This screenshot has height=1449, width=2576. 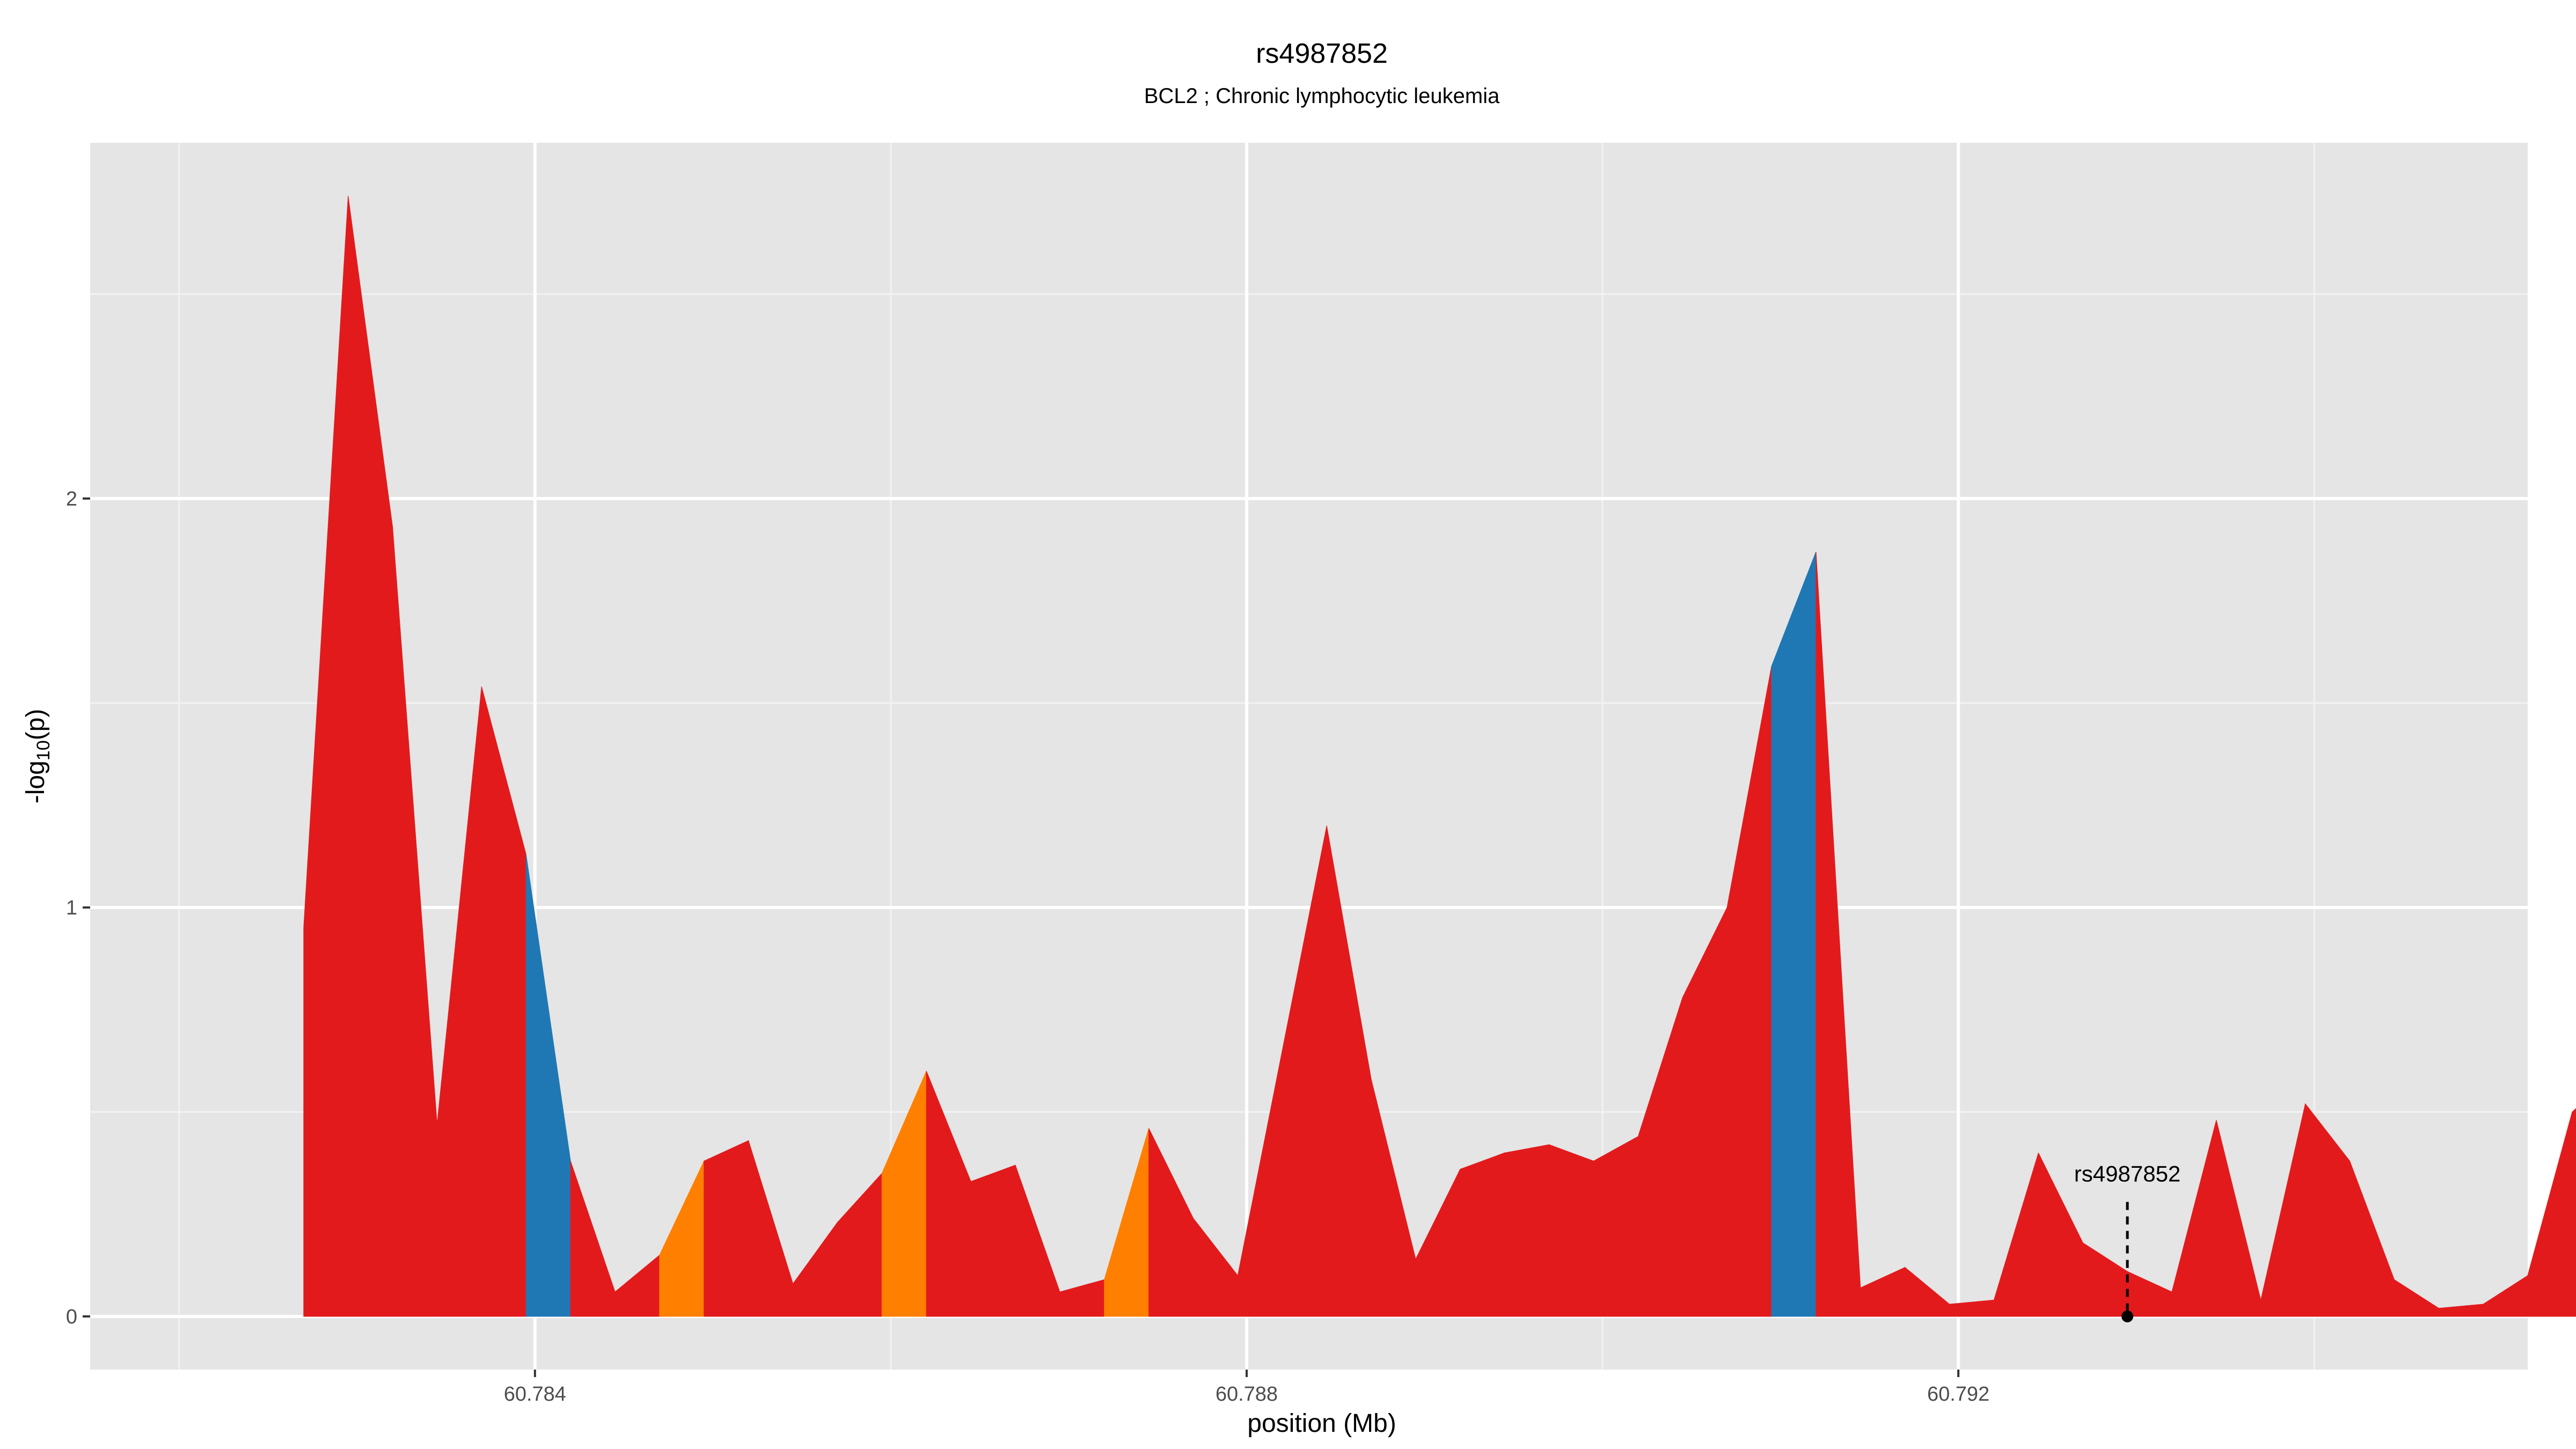 I want to click on y-axis-title-main: -log, so click(x=35, y=781).